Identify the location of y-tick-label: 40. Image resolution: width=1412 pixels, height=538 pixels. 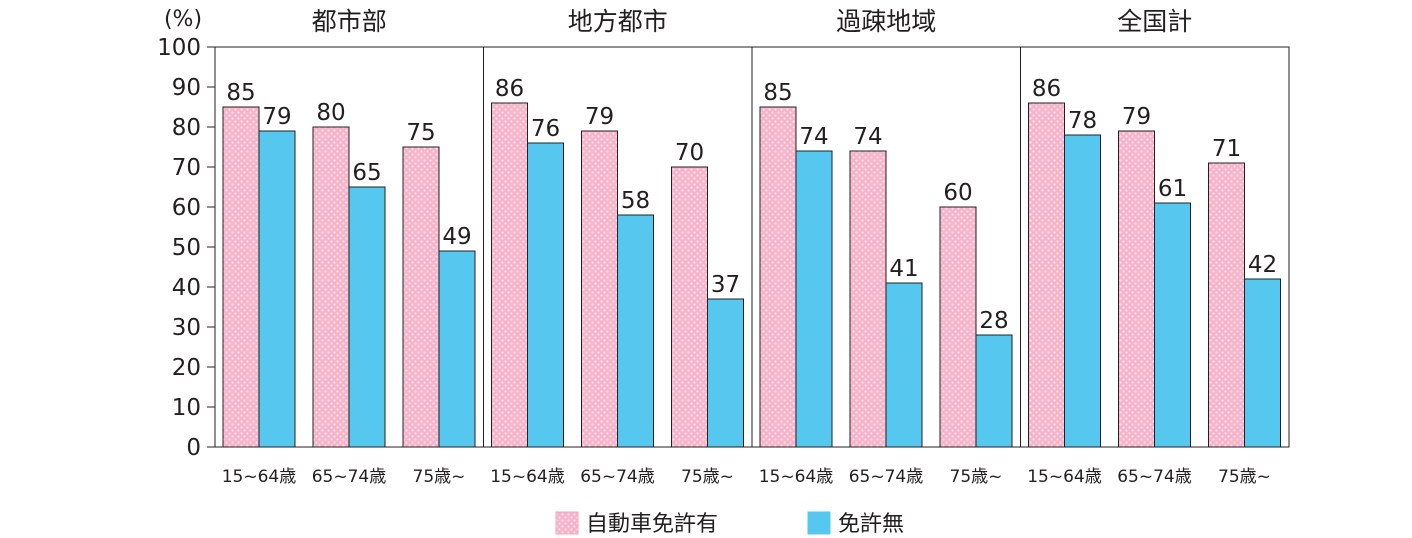
(186, 288).